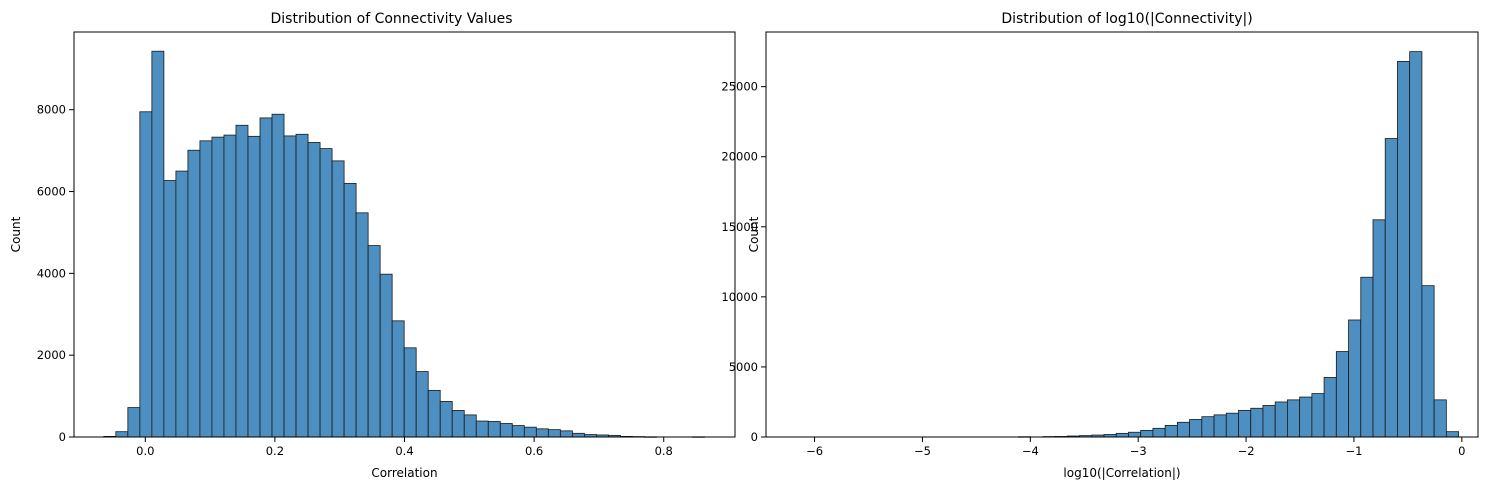 The height and width of the screenshot is (490, 1489). I want to click on x-axis-label: log10(|Correlation|), so click(1121, 473).